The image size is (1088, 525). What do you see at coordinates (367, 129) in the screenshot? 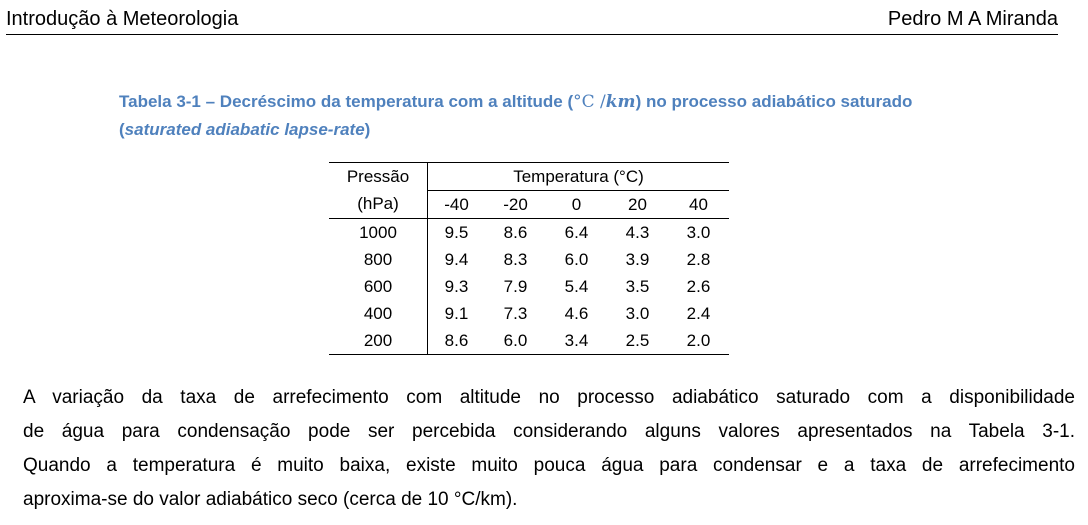
I see `caption-line2-close: )` at bounding box center [367, 129].